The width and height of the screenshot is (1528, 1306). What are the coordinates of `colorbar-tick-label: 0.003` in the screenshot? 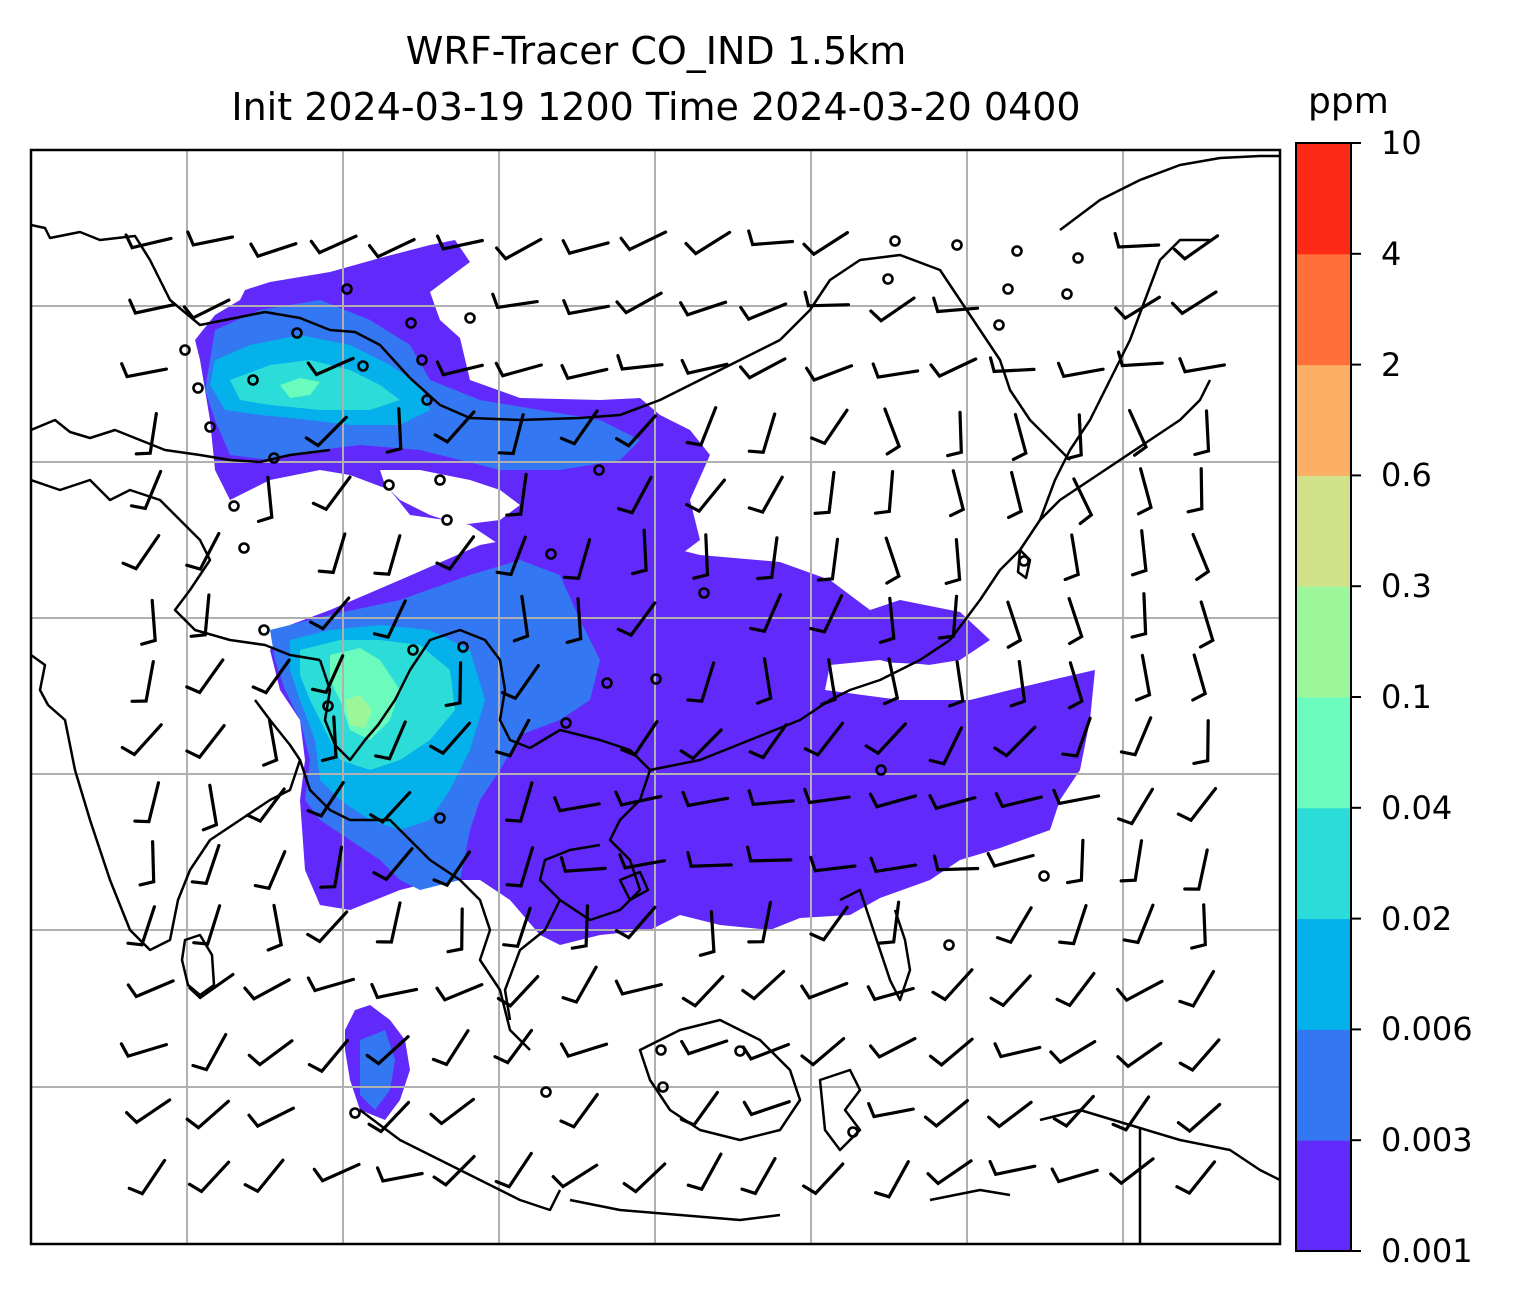 It's located at (1427, 1140).